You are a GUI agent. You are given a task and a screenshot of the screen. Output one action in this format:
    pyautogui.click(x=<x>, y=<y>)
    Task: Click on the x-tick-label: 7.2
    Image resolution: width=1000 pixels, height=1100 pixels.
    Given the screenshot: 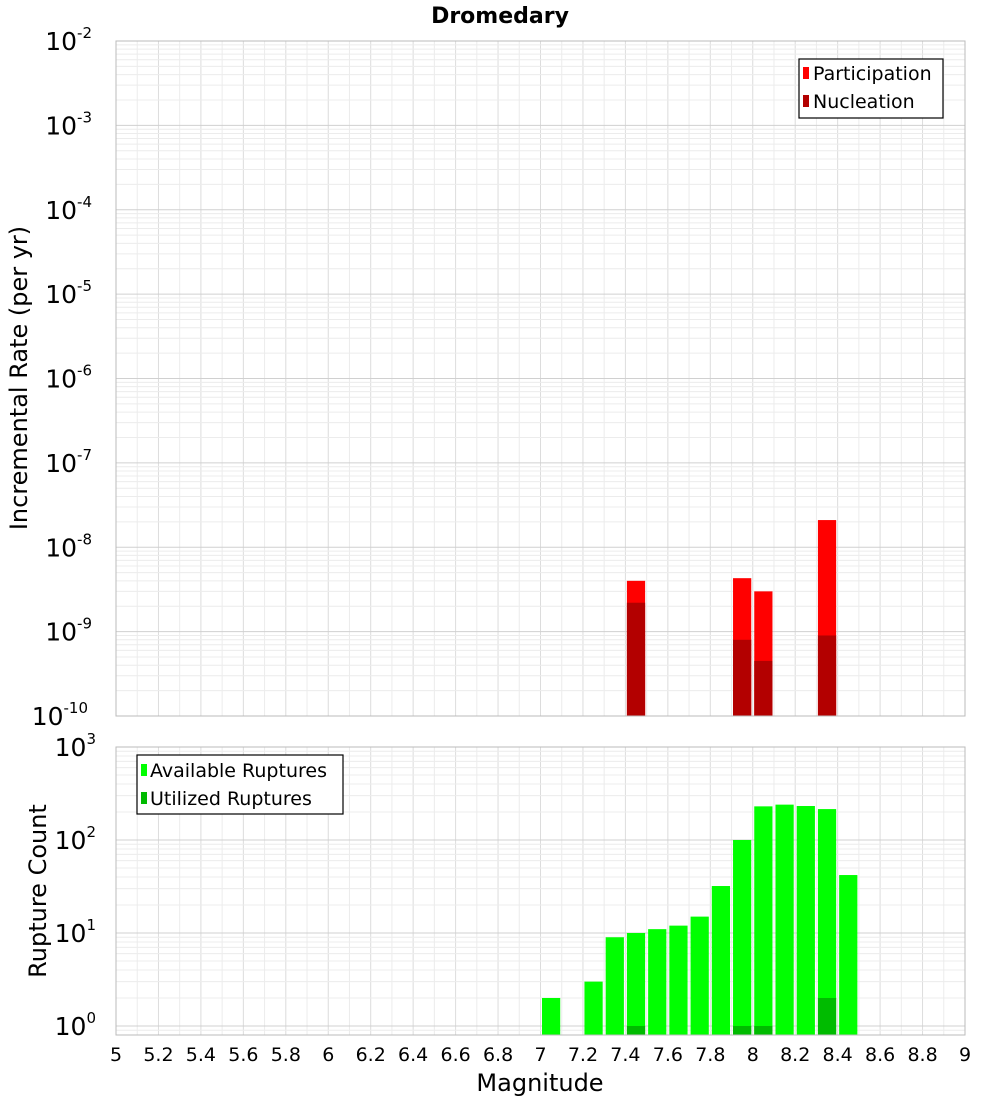 What is the action you would take?
    pyautogui.click(x=583, y=1055)
    